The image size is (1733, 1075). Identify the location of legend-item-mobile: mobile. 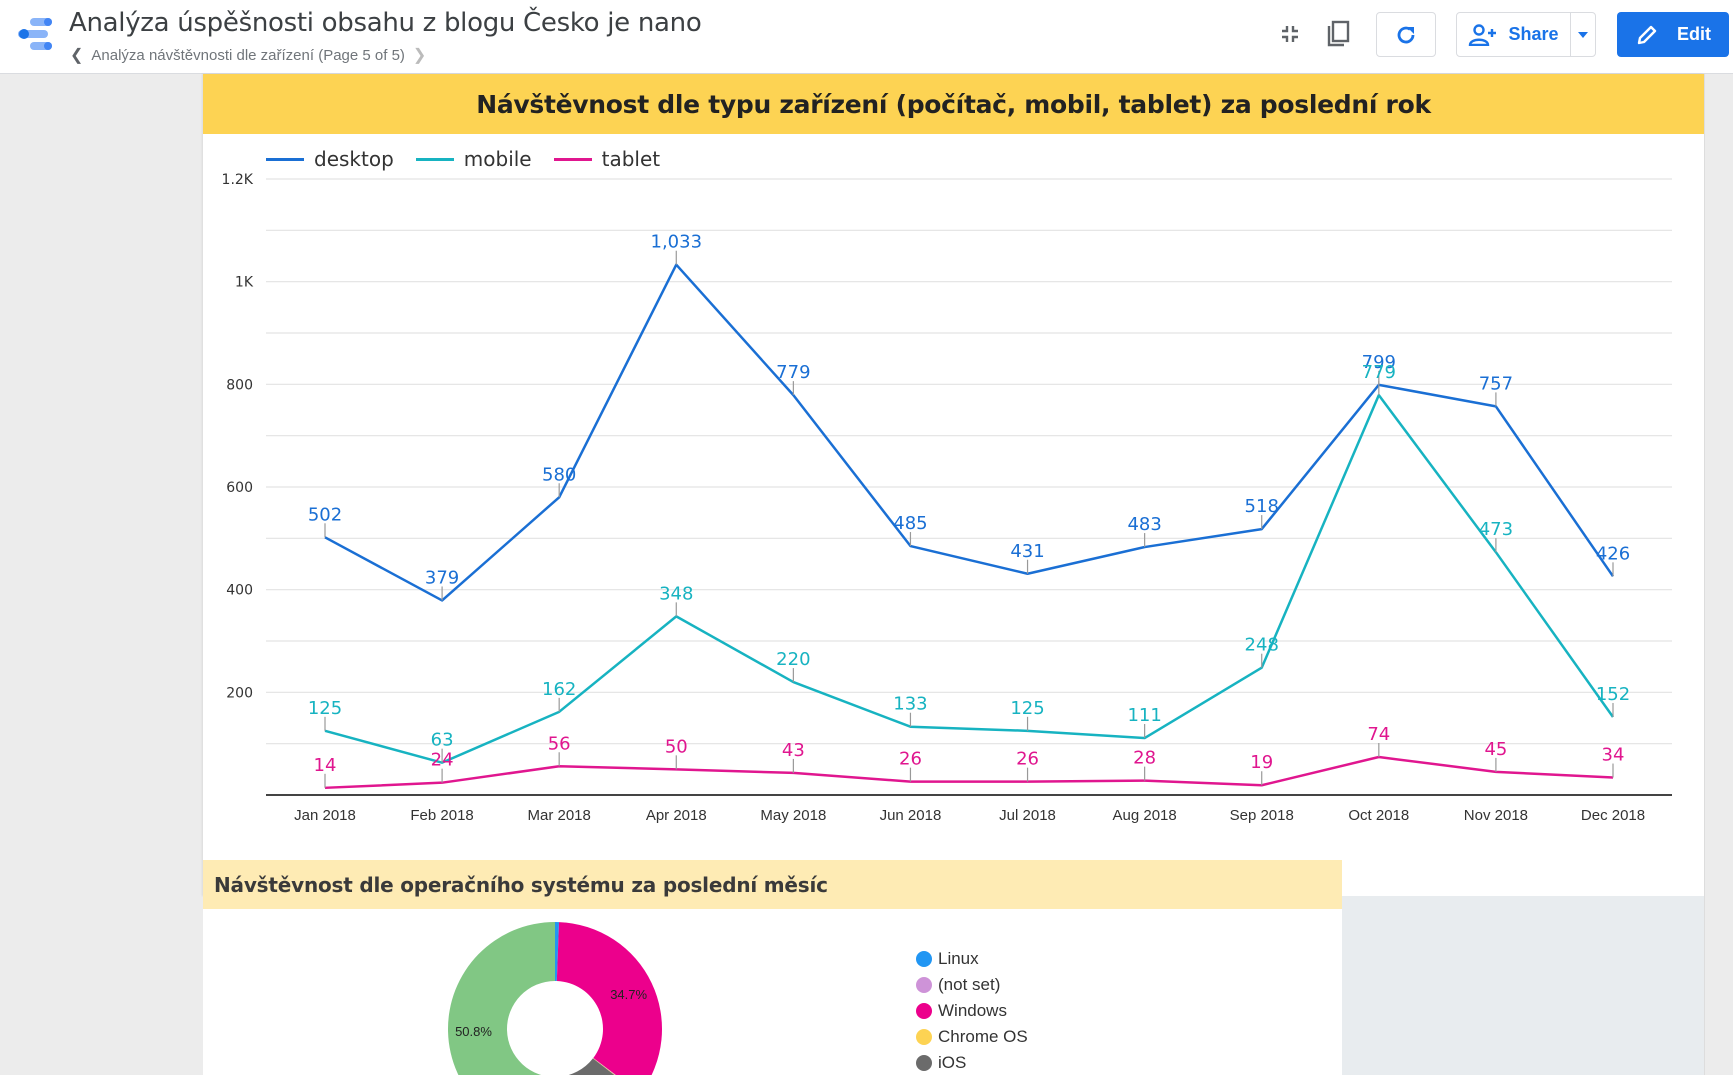
(473, 159).